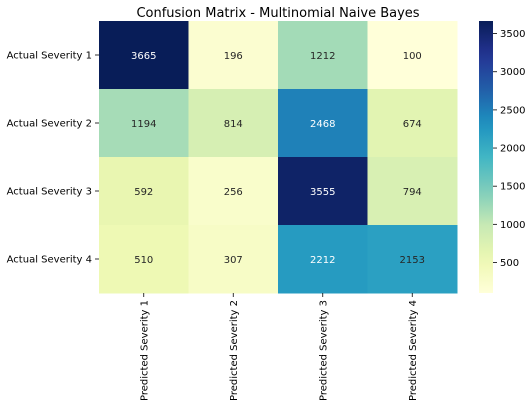 This screenshot has width=532, height=413. I want to click on colorbar-tick-label: 3000, so click(512, 72).